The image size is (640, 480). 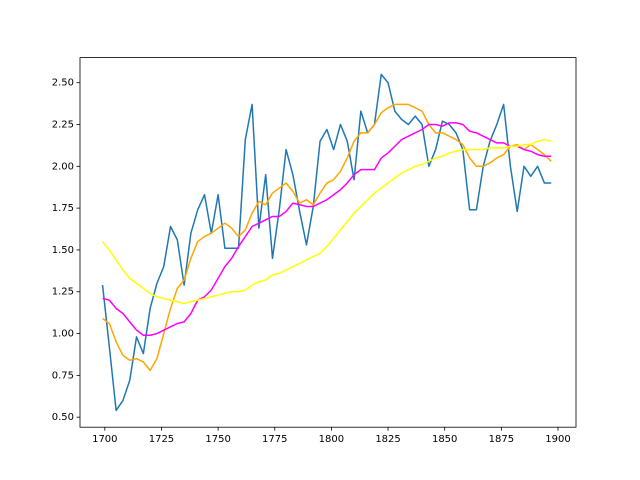 I want to click on x-tick-label: 1825, so click(x=387, y=439).